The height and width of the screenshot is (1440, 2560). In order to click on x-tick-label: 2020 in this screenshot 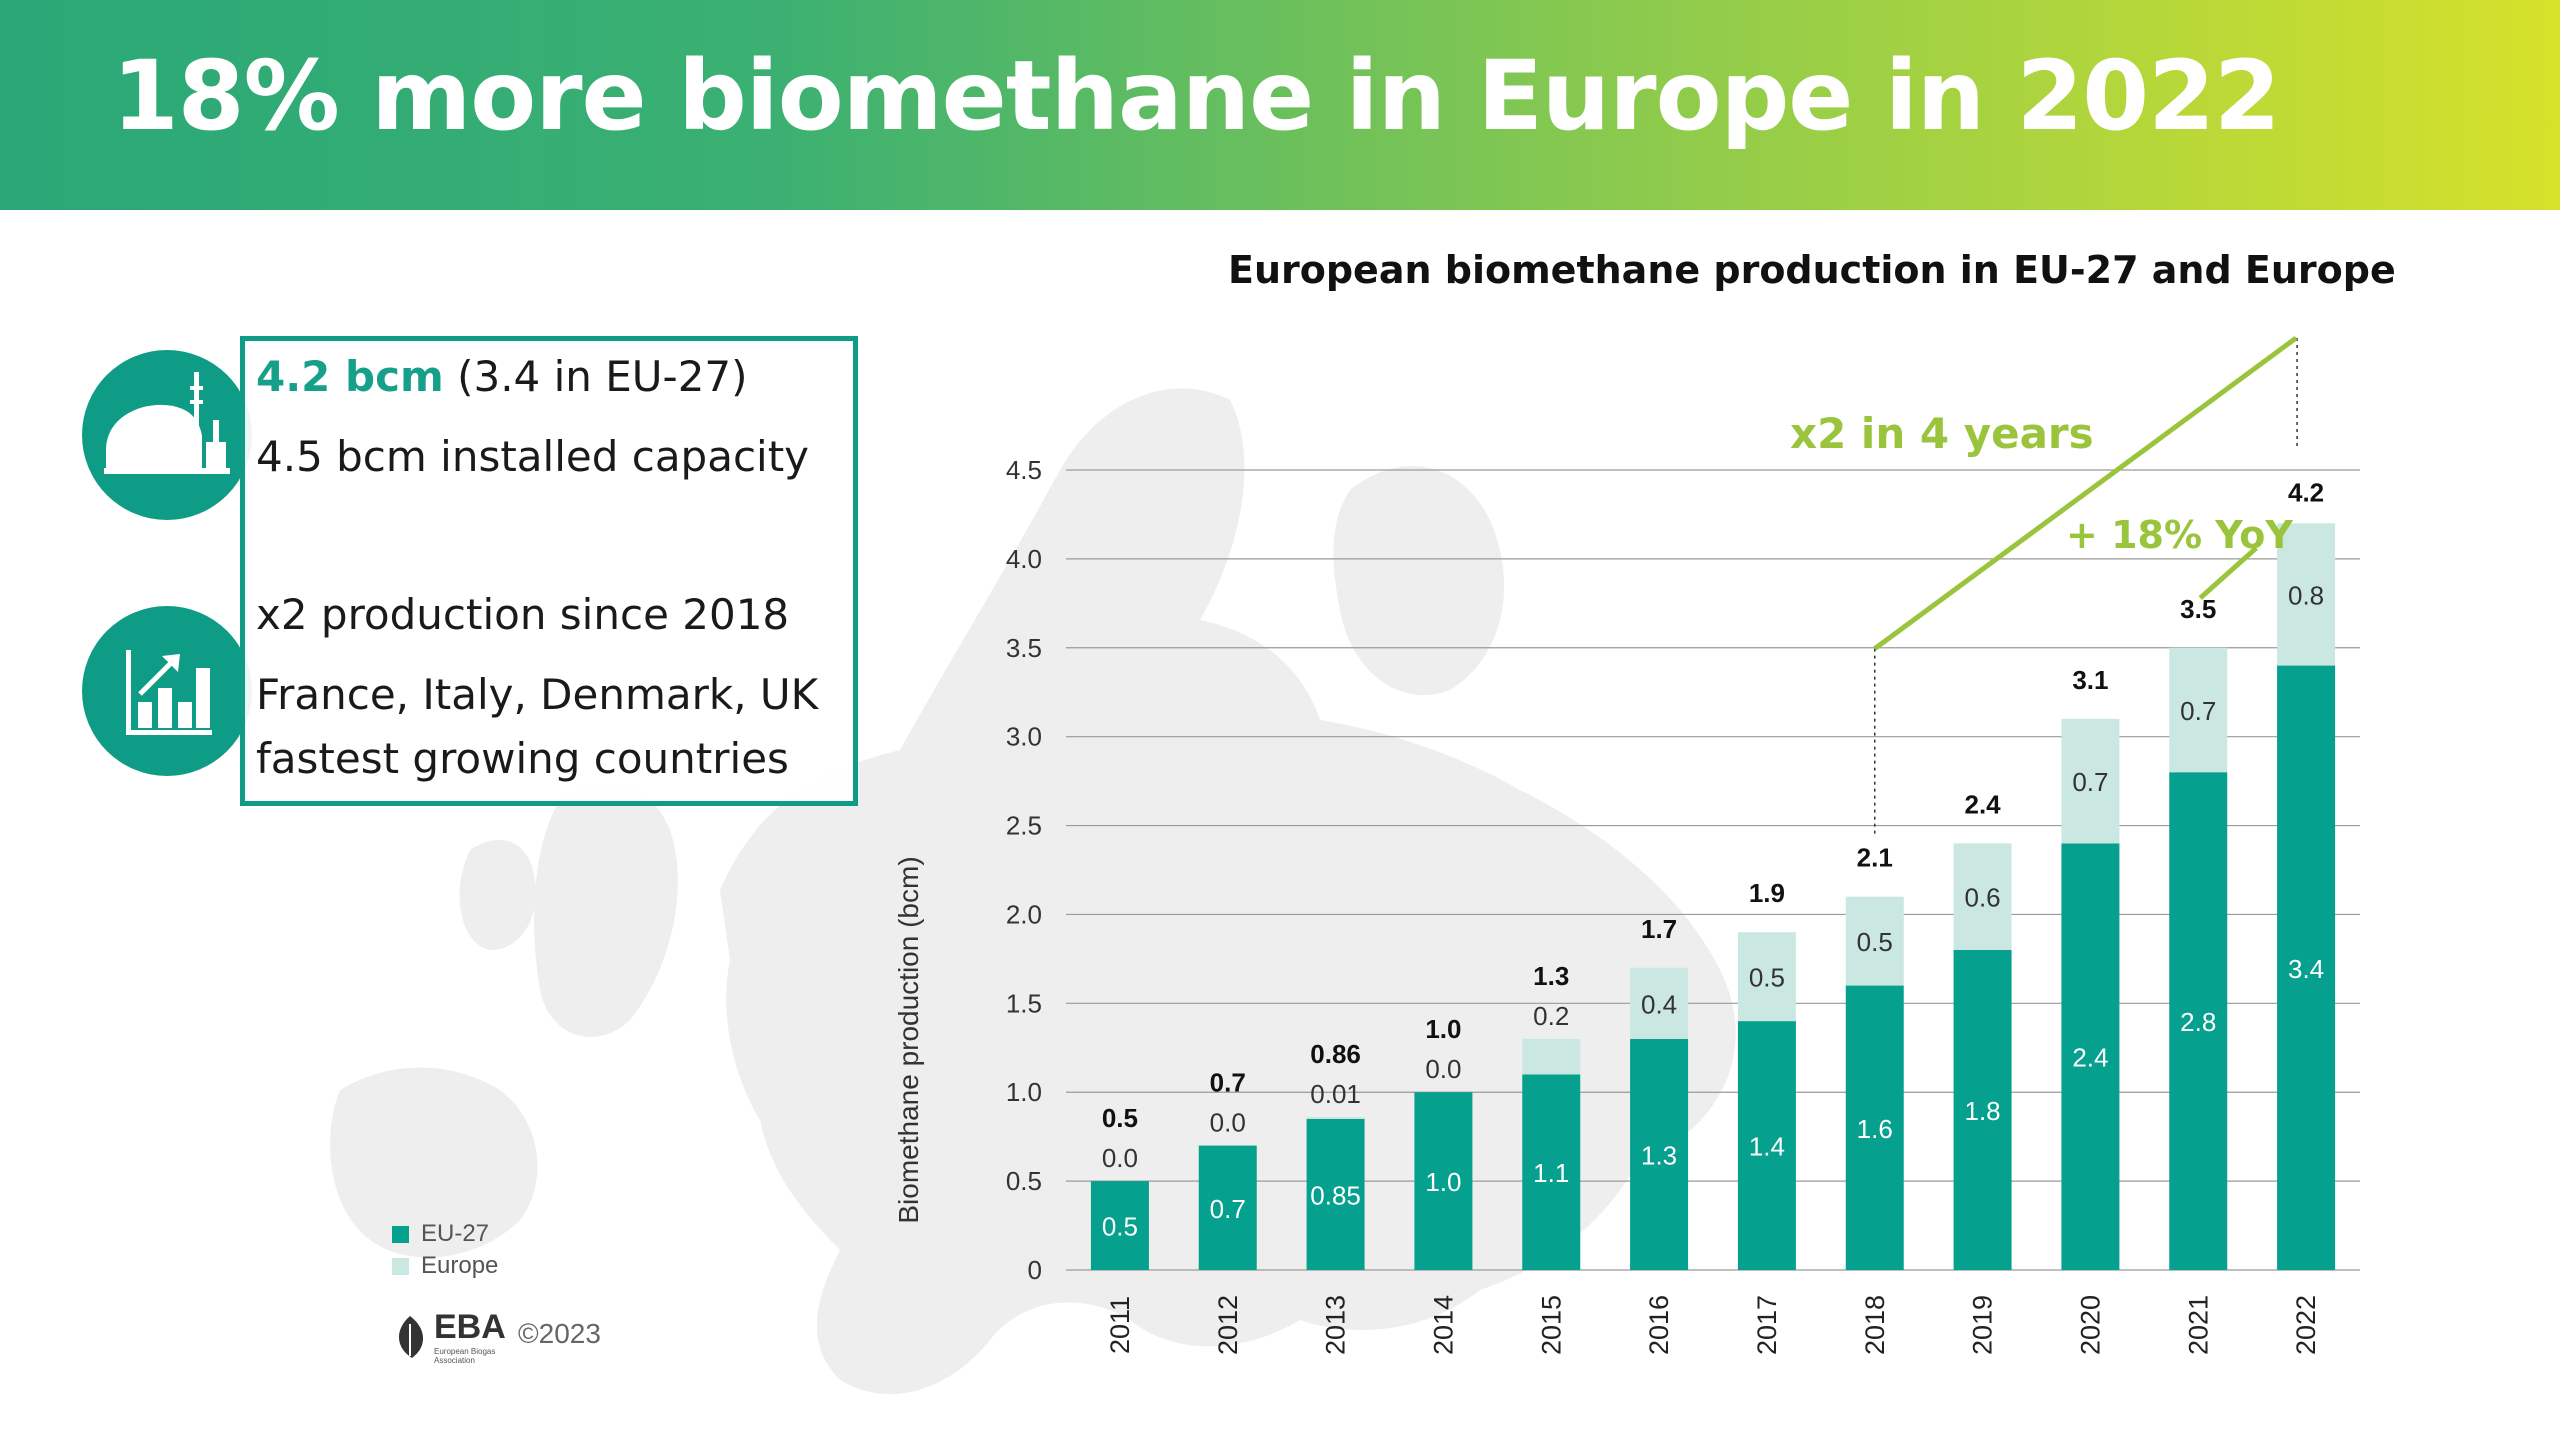, I will do `click(2090, 1325)`.